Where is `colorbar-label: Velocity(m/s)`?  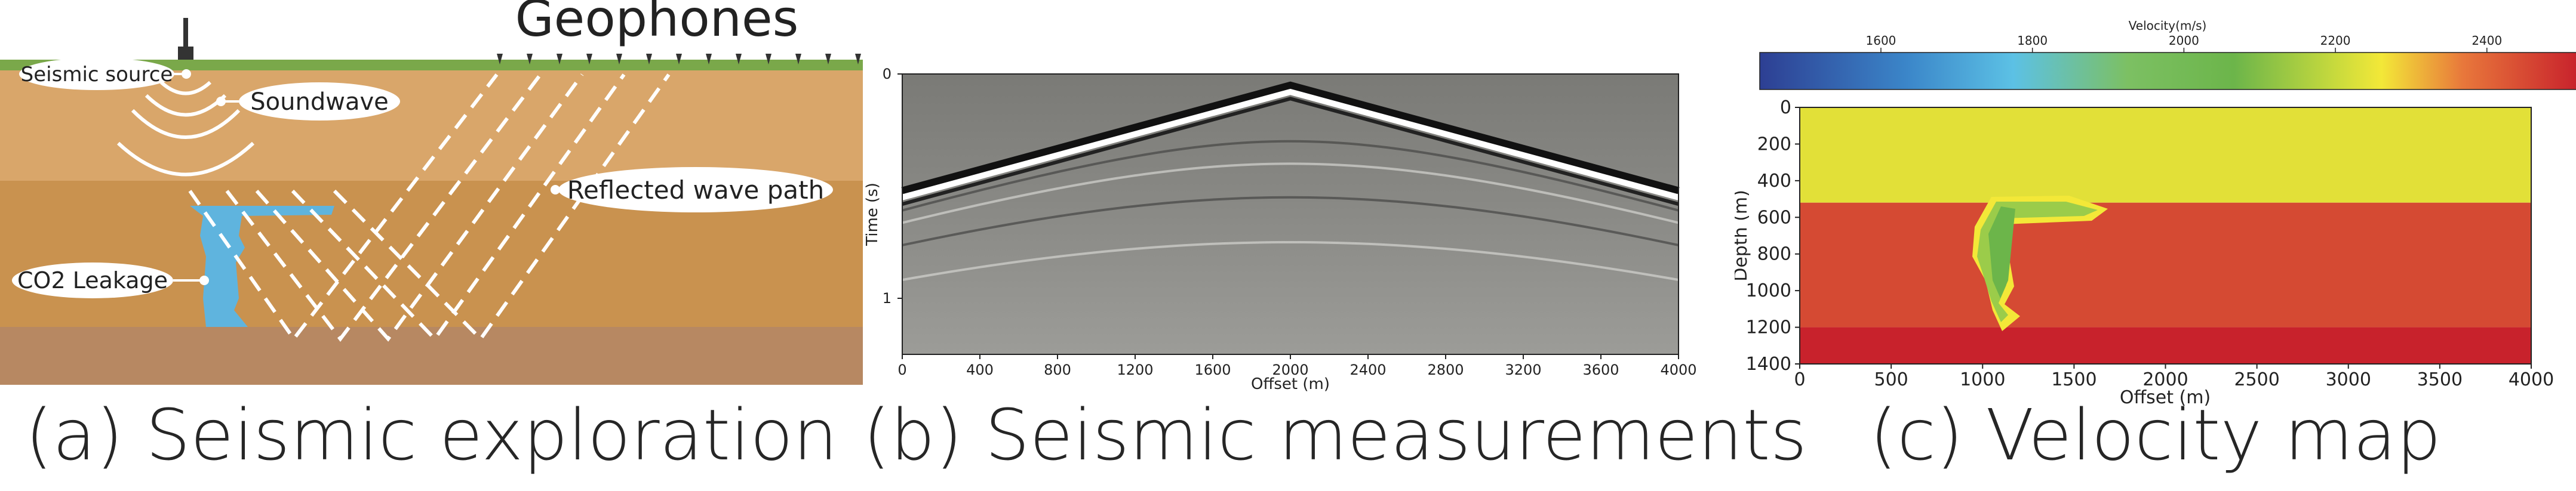 colorbar-label: Velocity(m/s) is located at coordinates (2168, 25).